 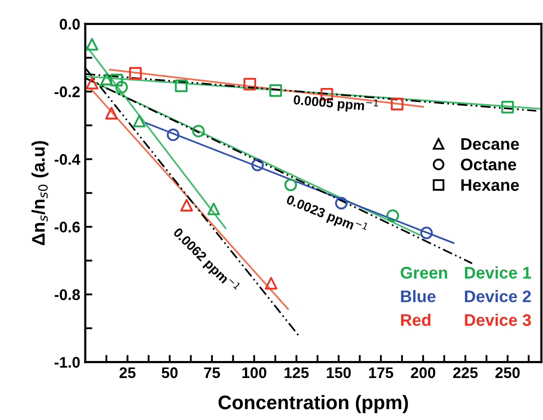 I want to click on annotation: Octane, so click(x=488, y=164).